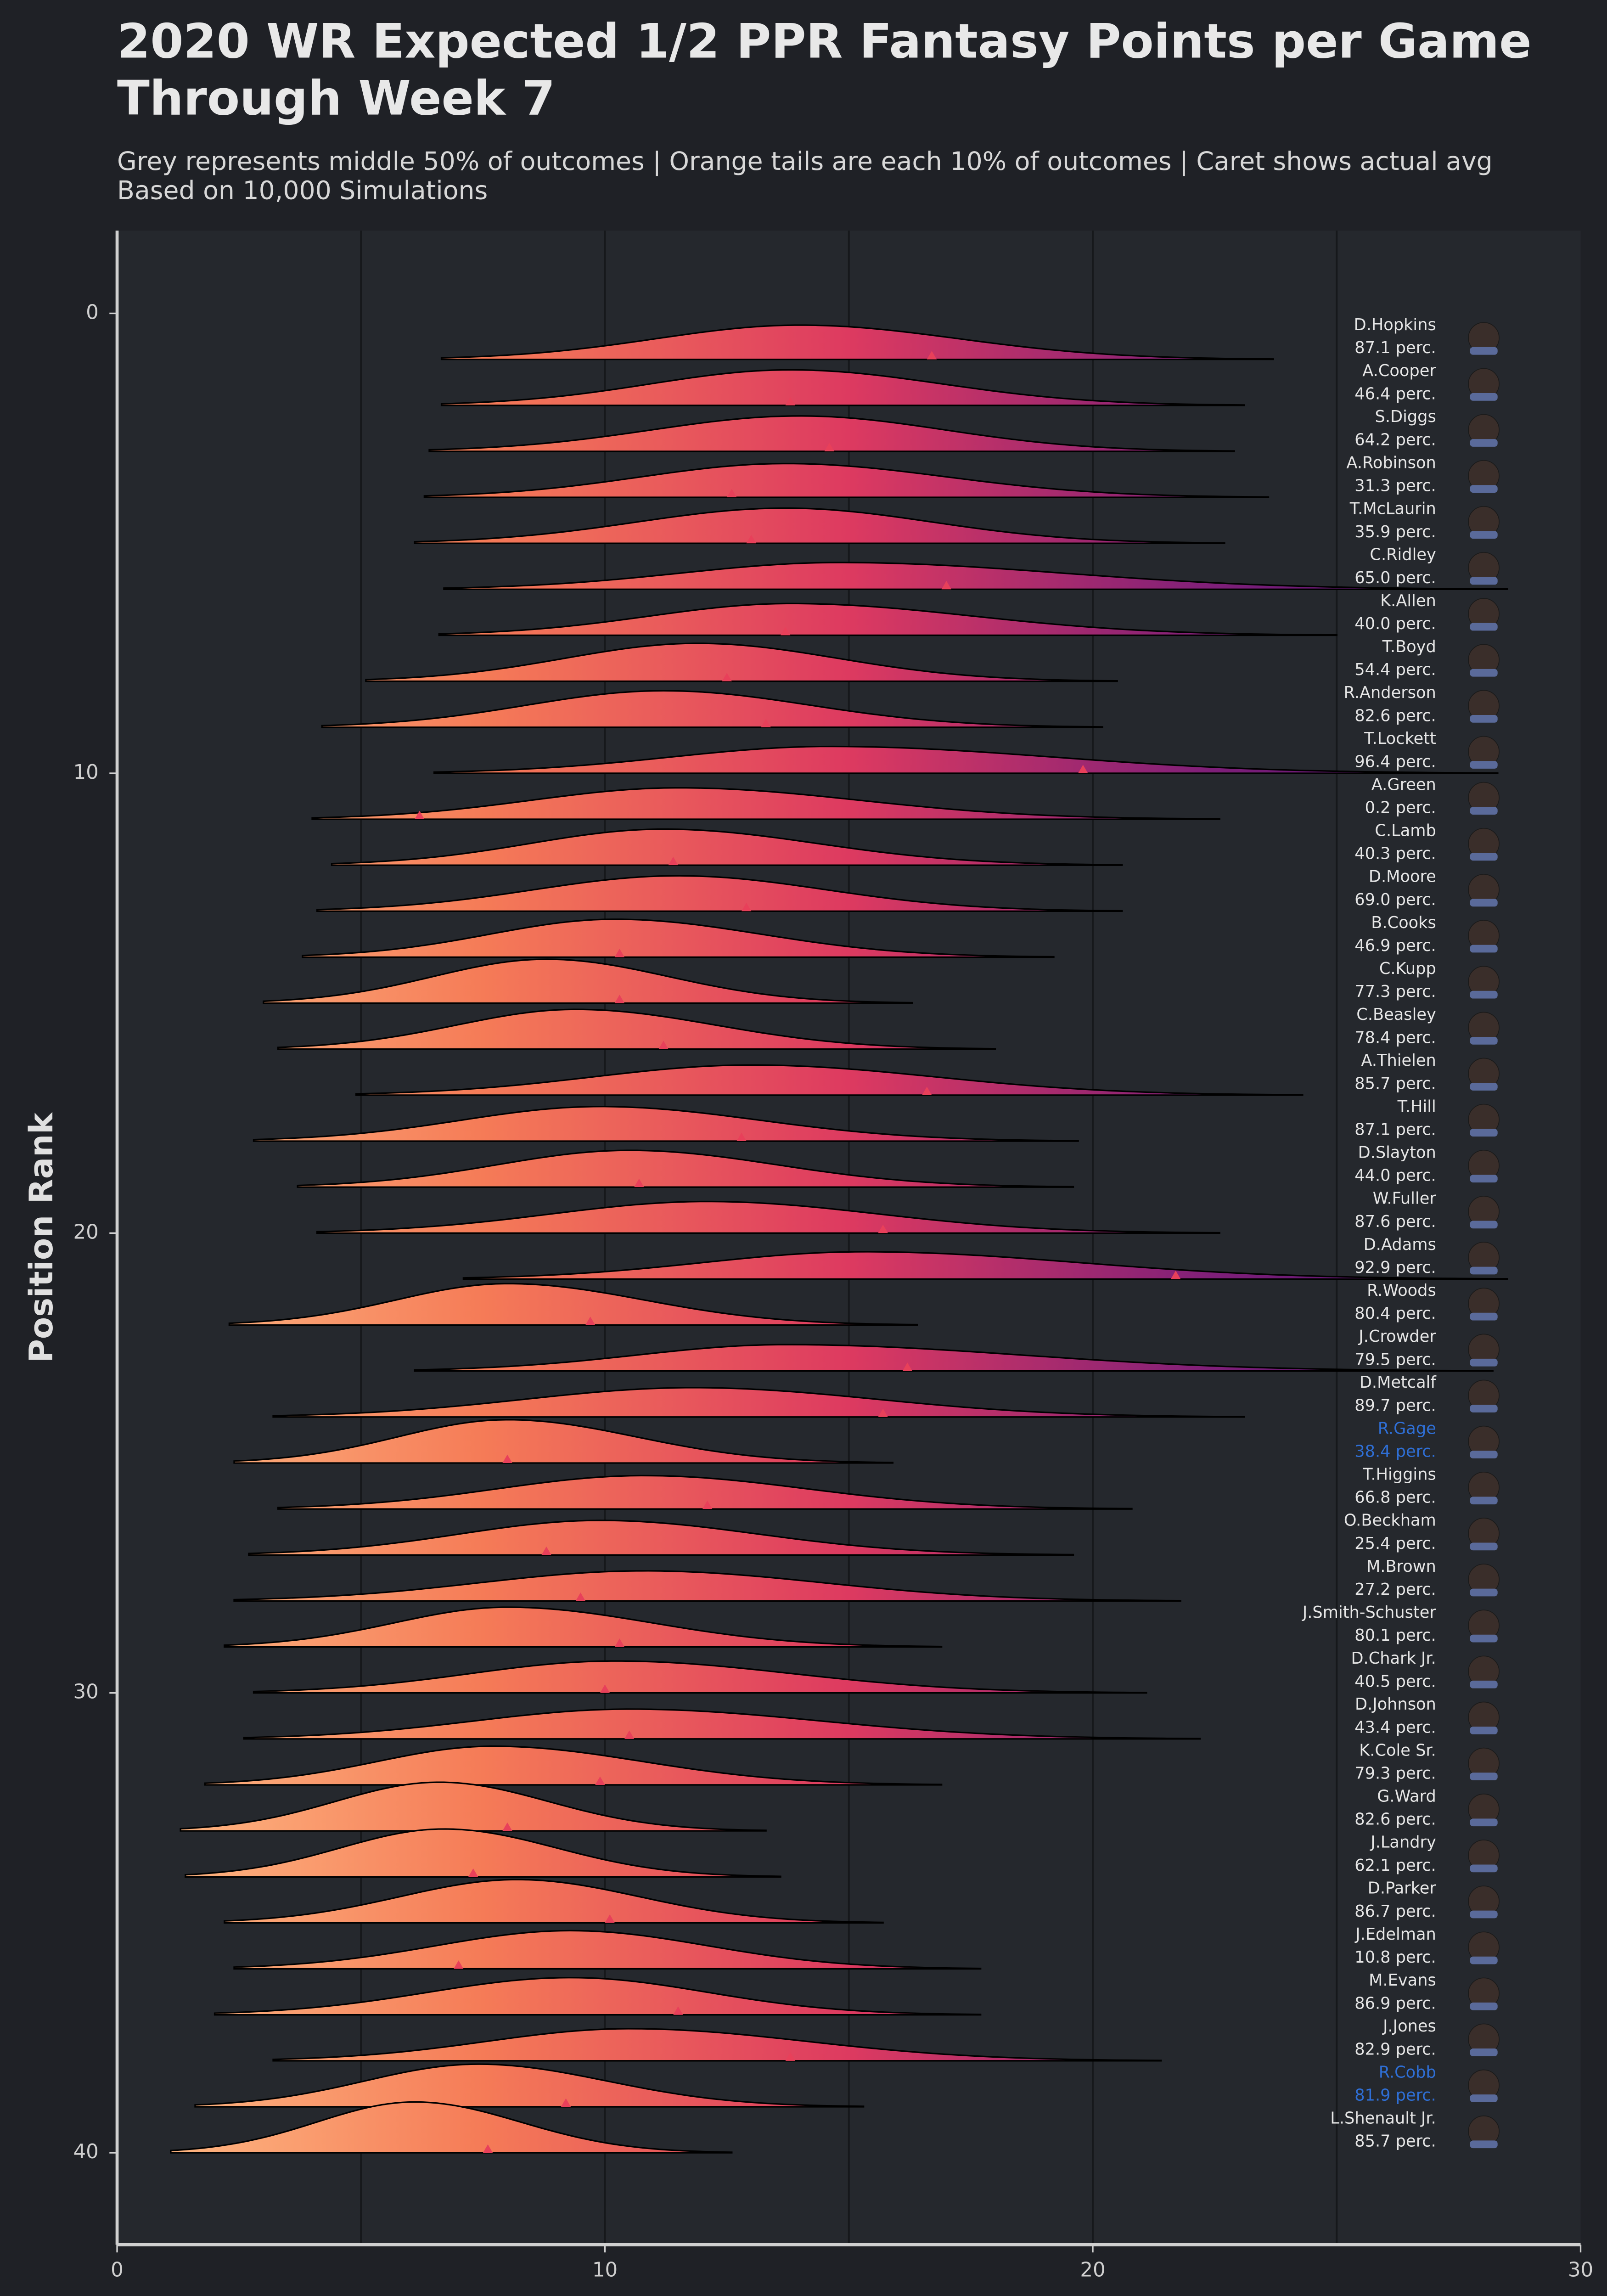  What do you see at coordinates (1395, 2049) in the screenshot?
I see `player-percentile: 82.9 perc.` at bounding box center [1395, 2049].